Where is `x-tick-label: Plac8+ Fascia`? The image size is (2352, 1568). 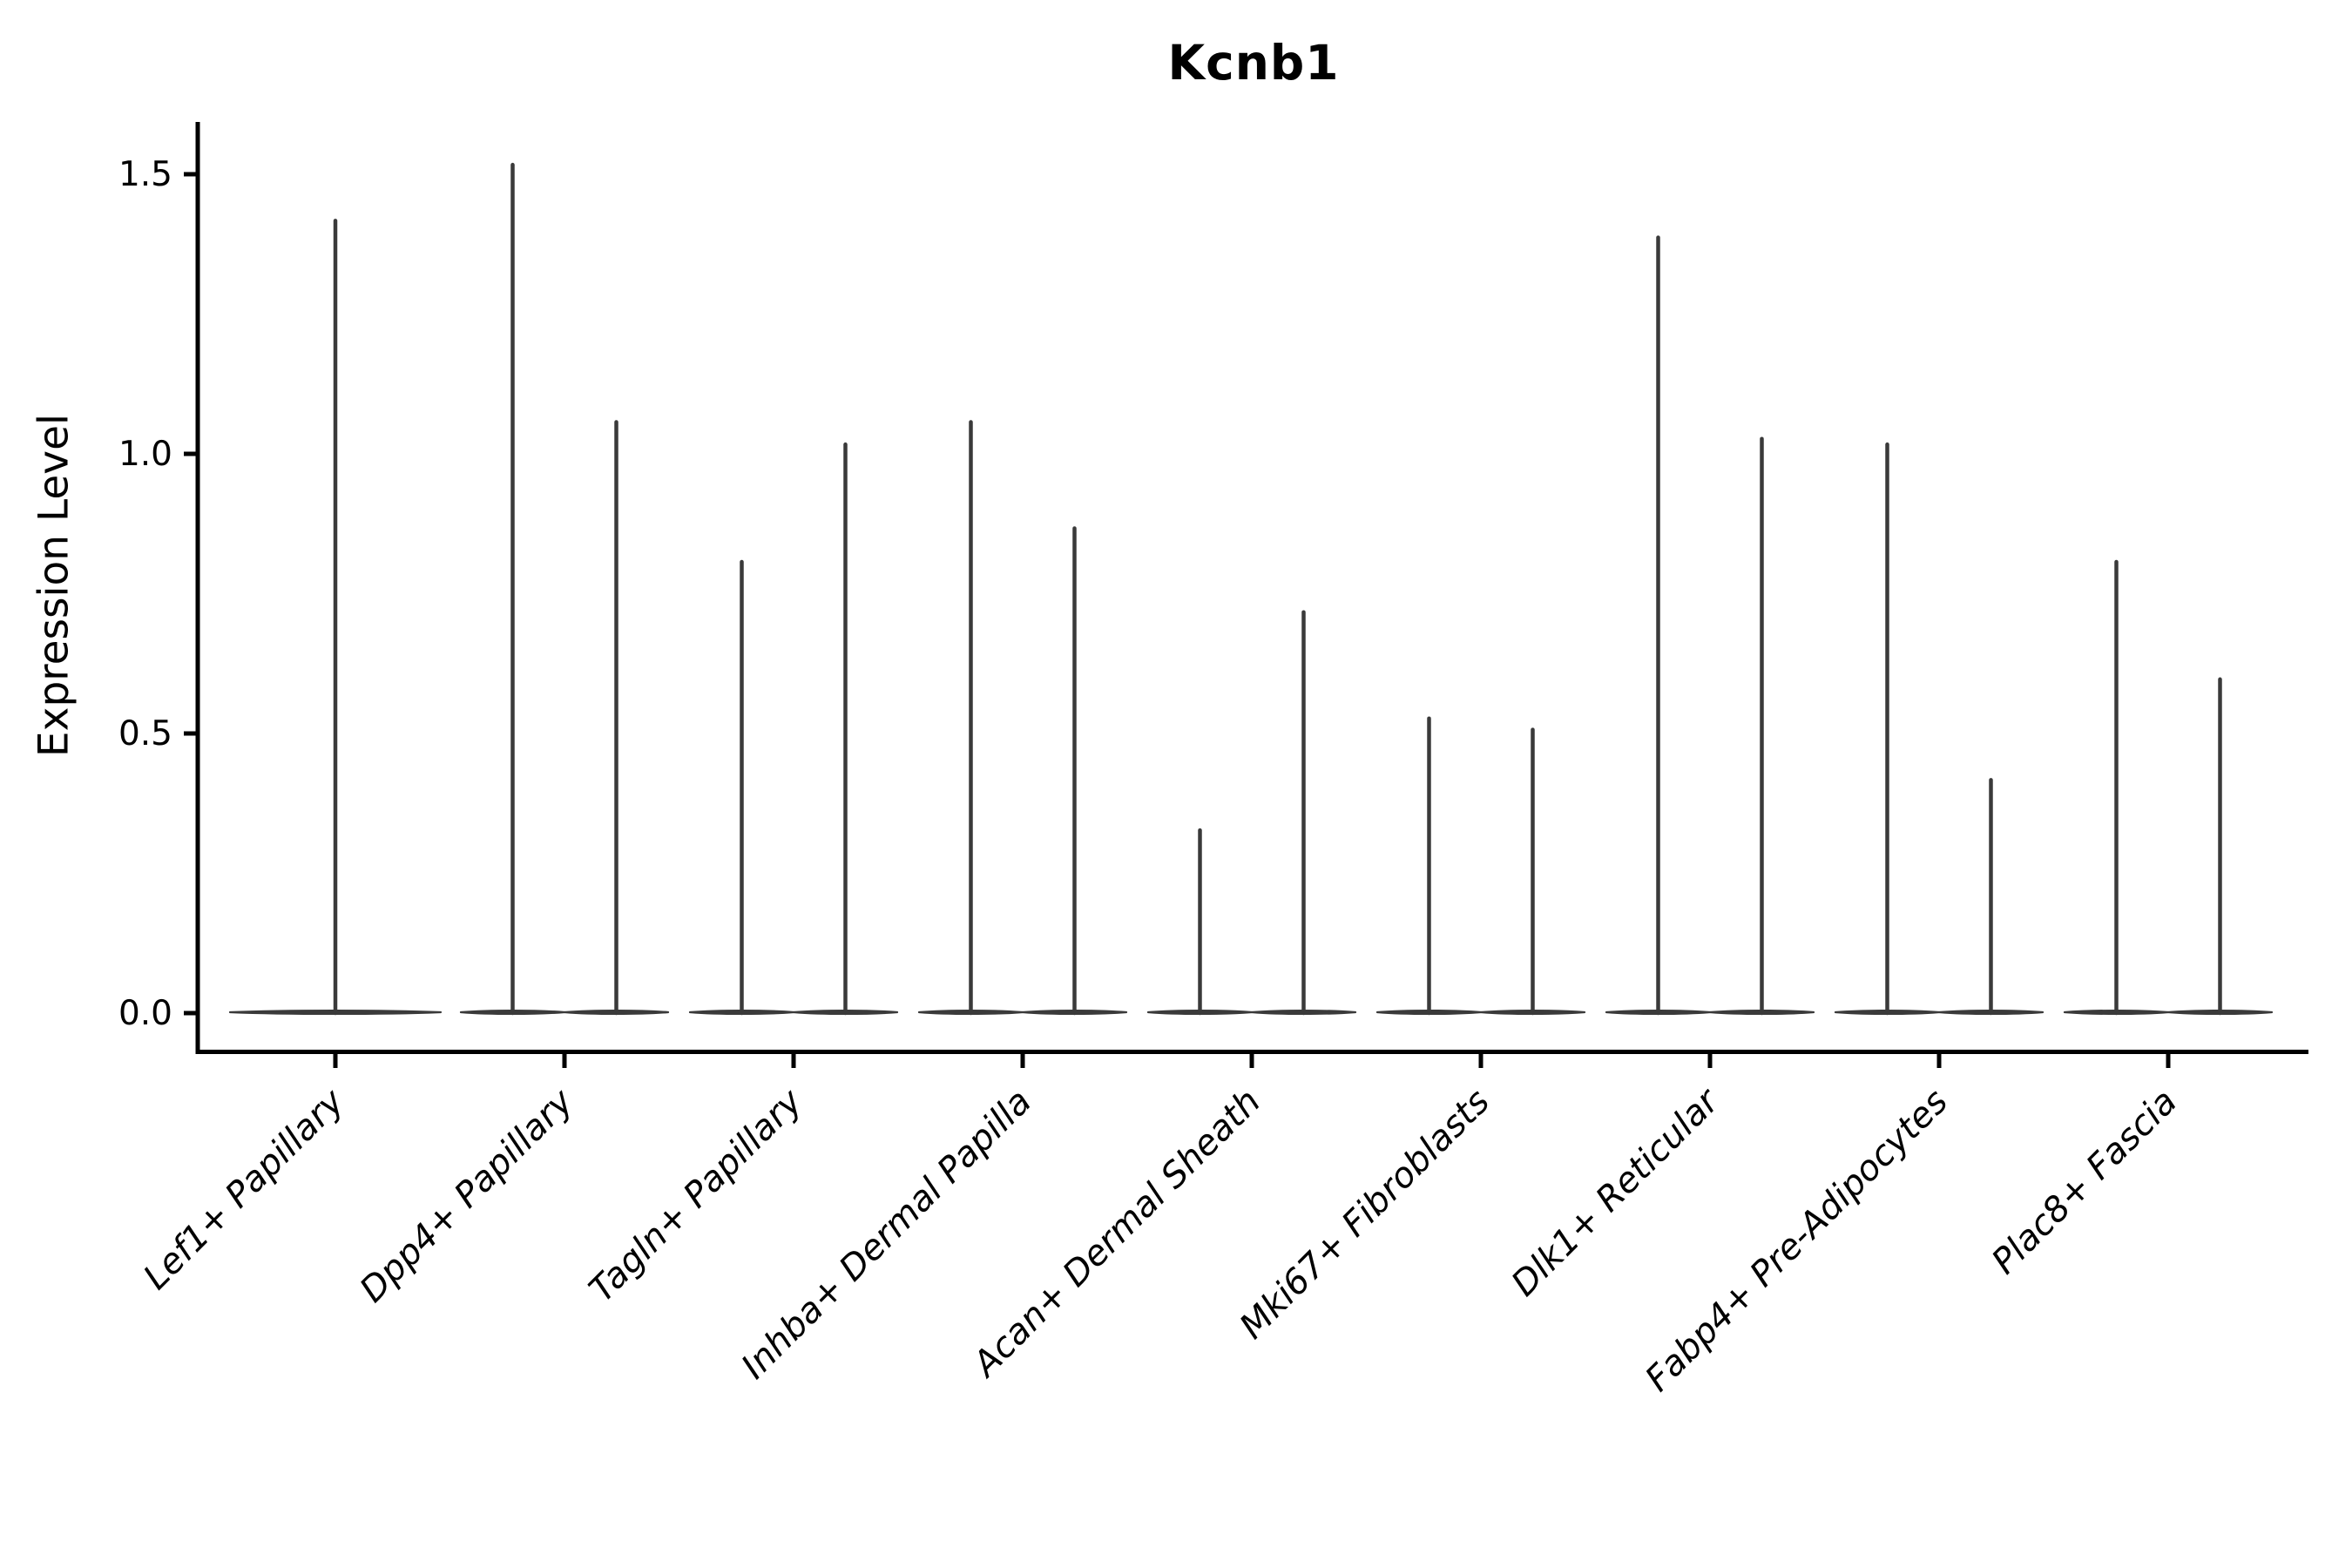 x-tick-label: Plac8+ Fascia is located at coordinates (2084, 1182).